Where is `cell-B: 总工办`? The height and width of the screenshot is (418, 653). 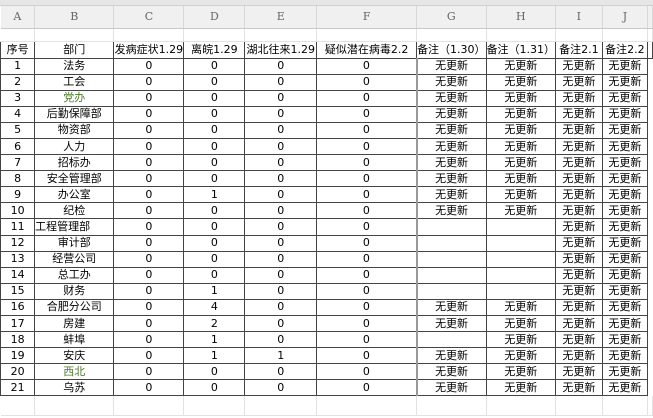 cell-B: 总工办 is located at coordinates (74, 275).